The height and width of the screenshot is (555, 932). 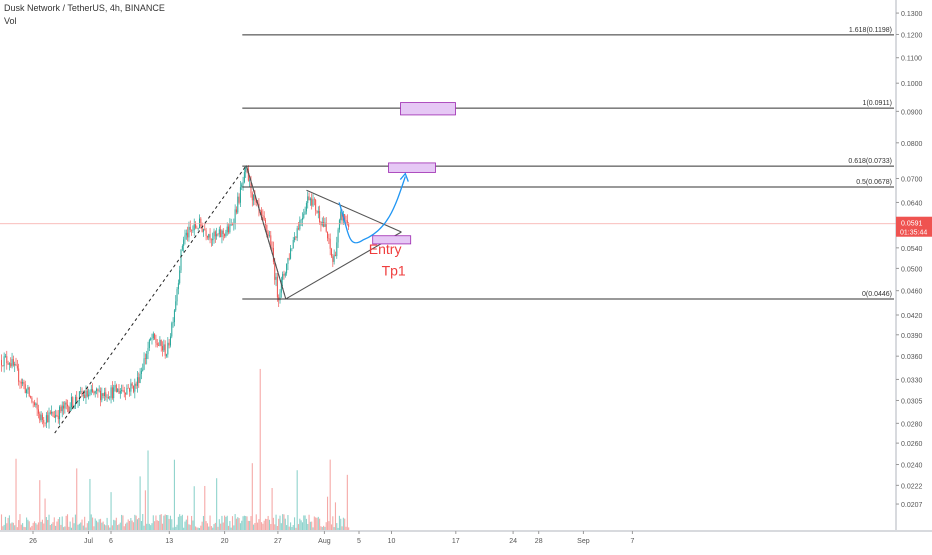 What do you see at coordinates (33, 541) in the screenshot?
I see `time-tick-label: 26` at bounding box center [33, 541].